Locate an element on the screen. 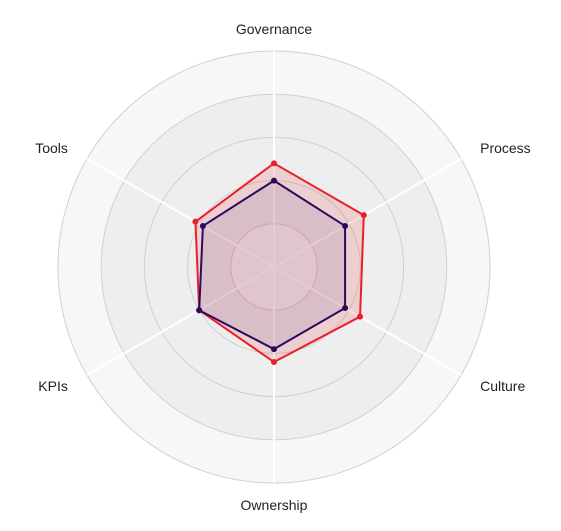  series-1-point-kpis is located at coordinates (199, 310).